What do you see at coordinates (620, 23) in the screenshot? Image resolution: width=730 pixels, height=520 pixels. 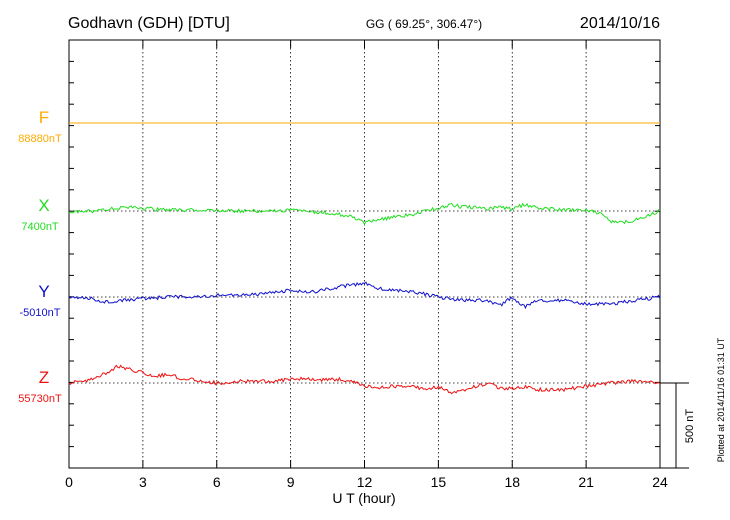 I see `chart-date: 2014/10/16` at bounding box center [620, 23].